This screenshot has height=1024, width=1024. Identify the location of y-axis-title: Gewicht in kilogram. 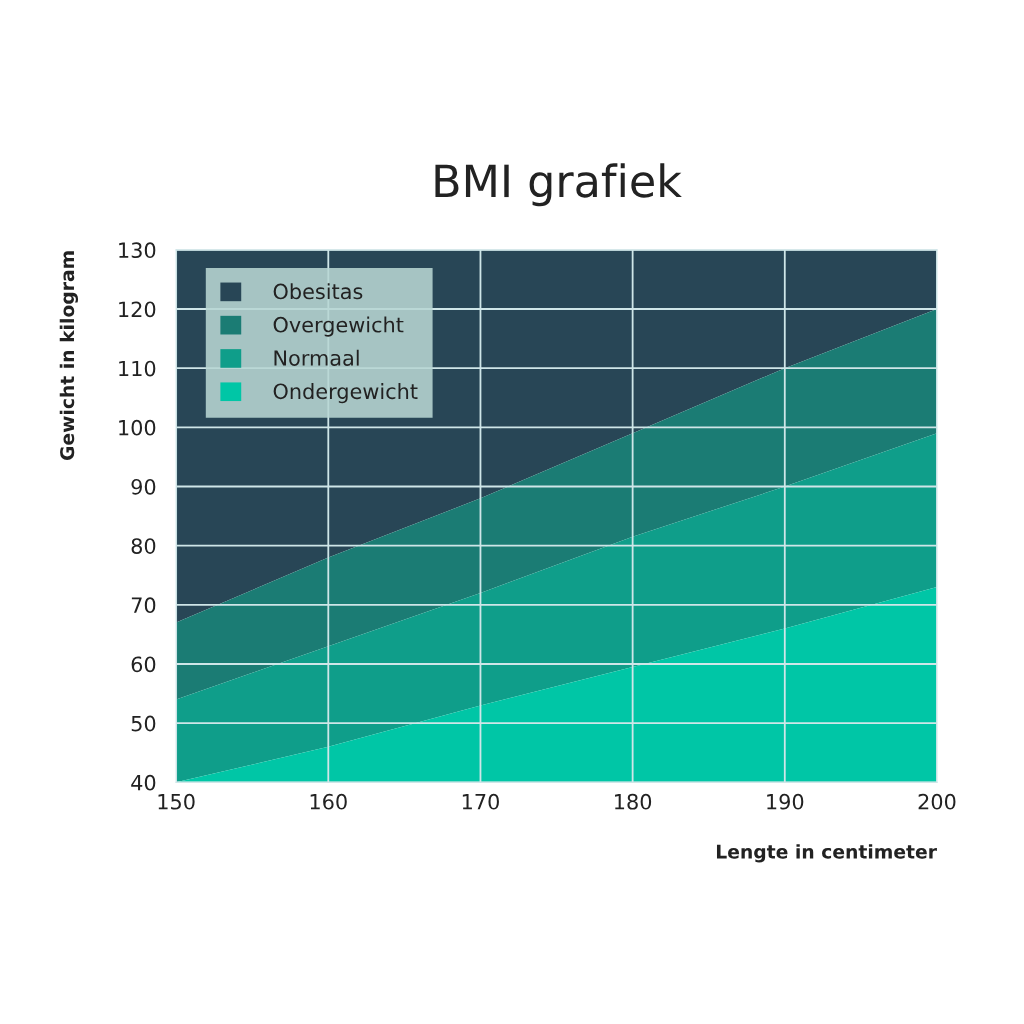
(69, 356).